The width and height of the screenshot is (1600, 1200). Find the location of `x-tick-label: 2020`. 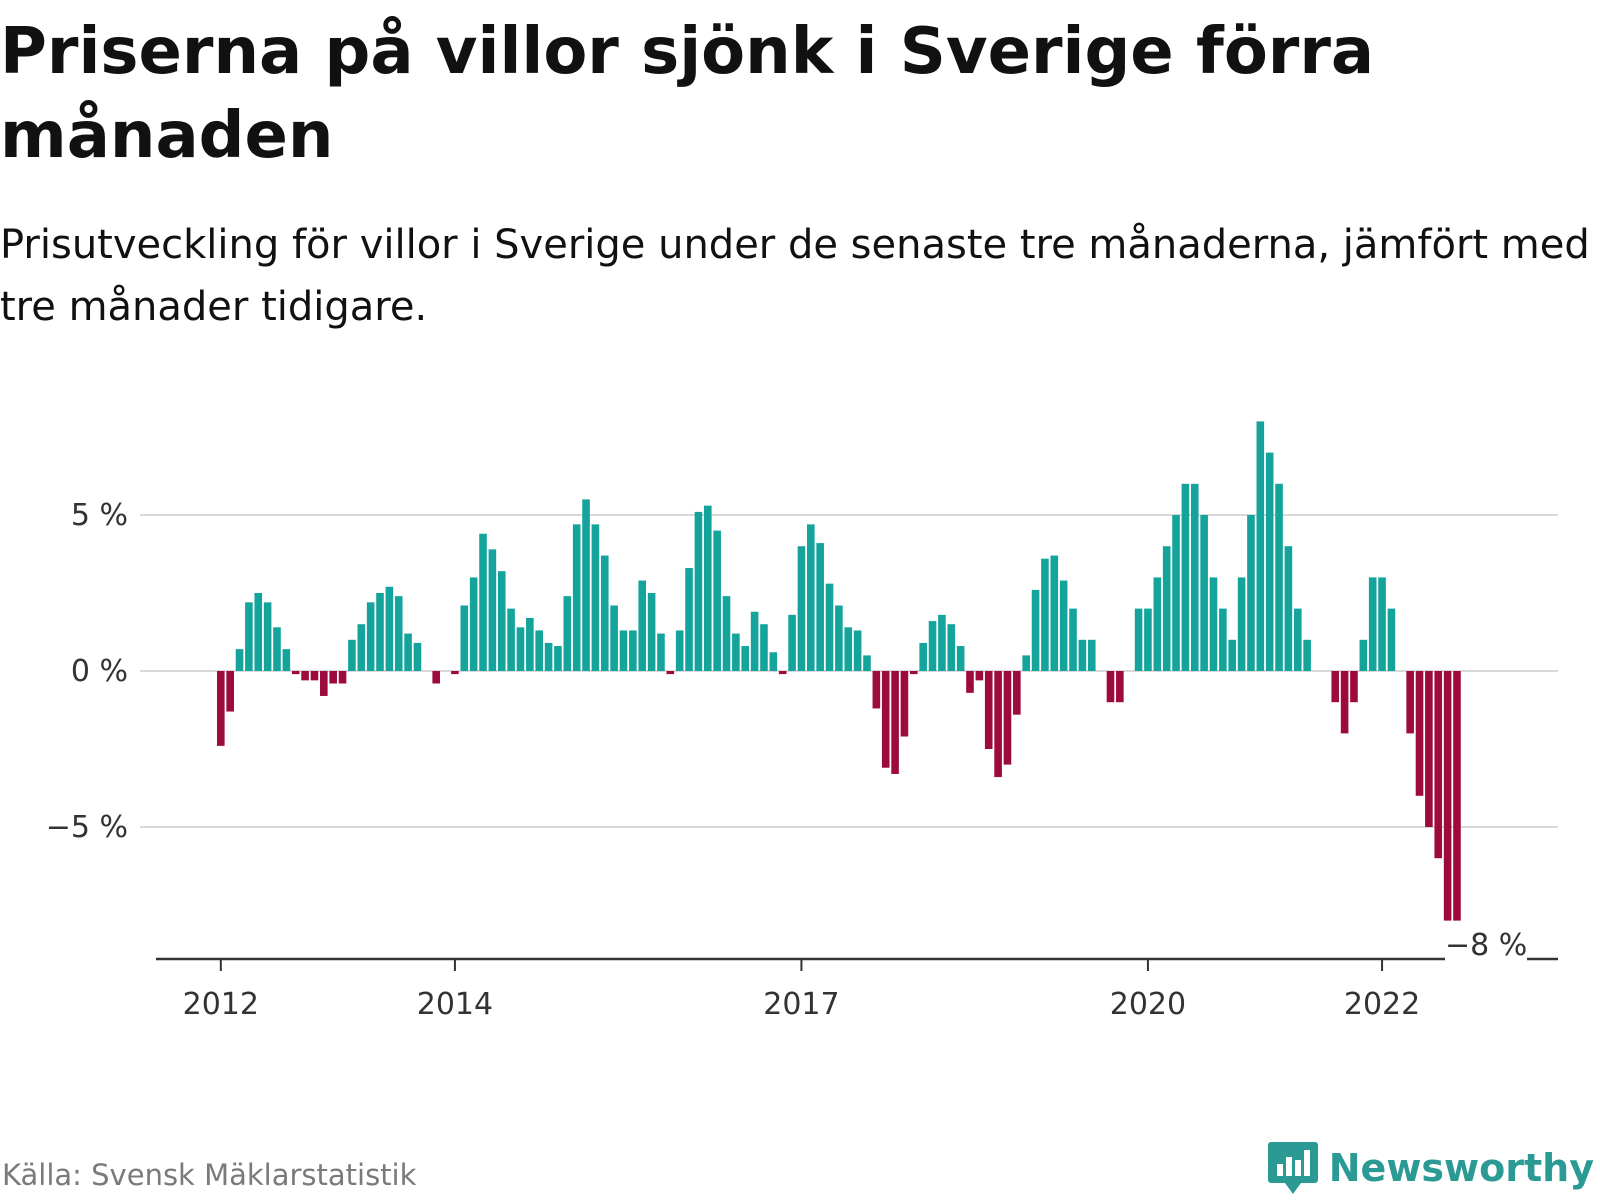

x-tick-label: 2020 is located at coordinates (1148, 1004).